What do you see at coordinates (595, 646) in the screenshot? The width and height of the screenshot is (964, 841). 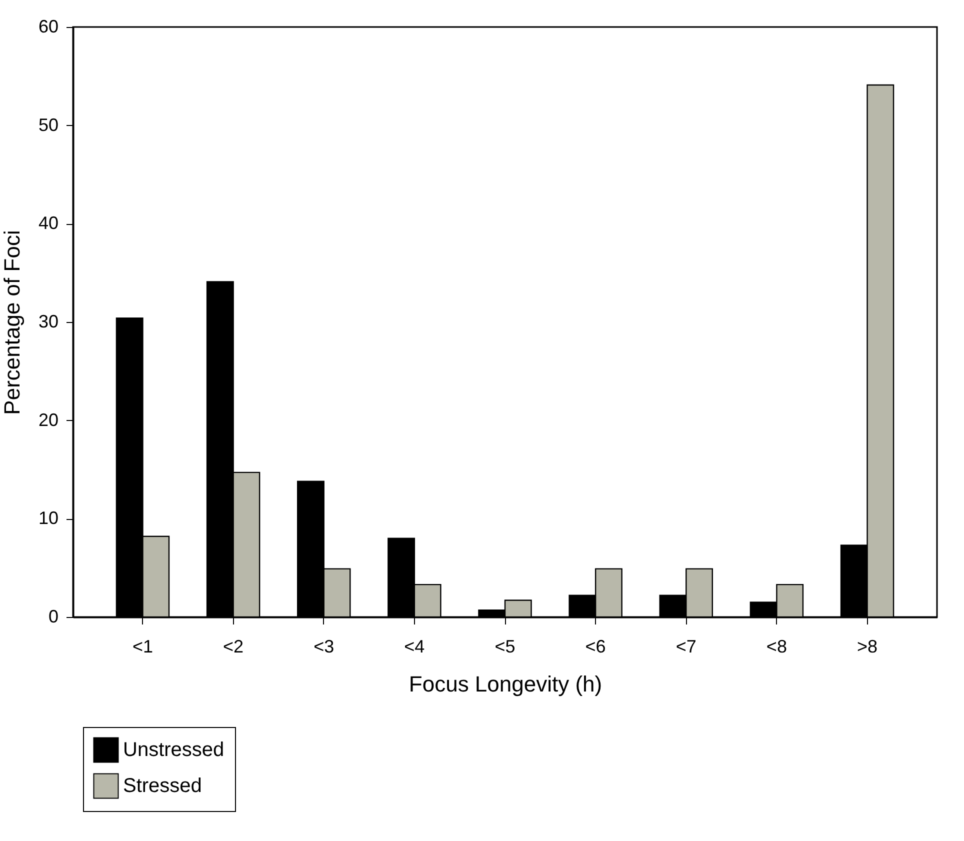 I see `x-tick-label: <6` at bounding box center [595, 646].